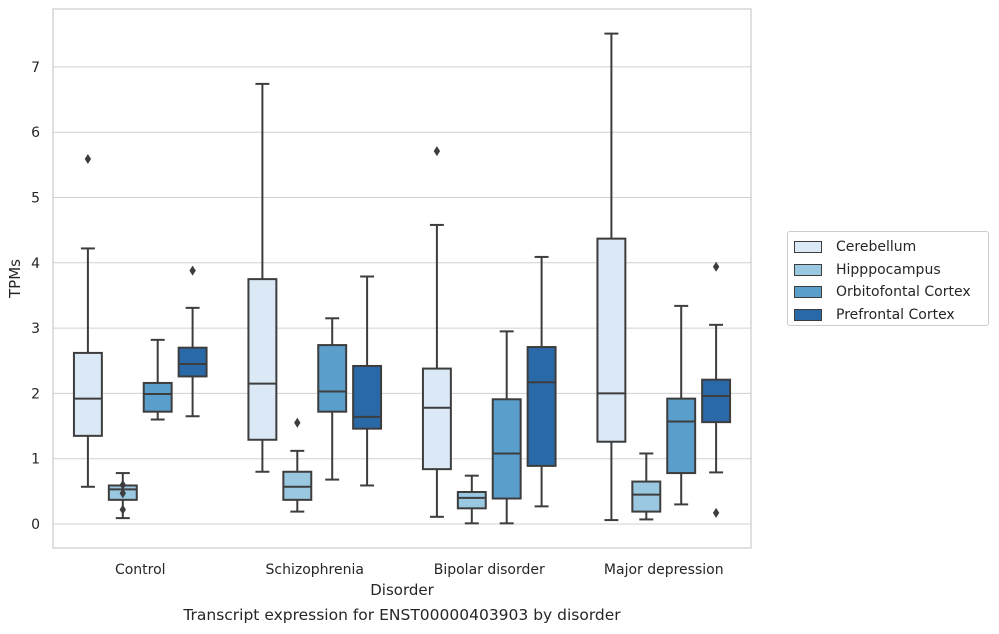 This screenshot has width=999, height=634. Describe the element at coordinates (35, 264) in the screenshot. I see `y-tick-label: 4` at that location.